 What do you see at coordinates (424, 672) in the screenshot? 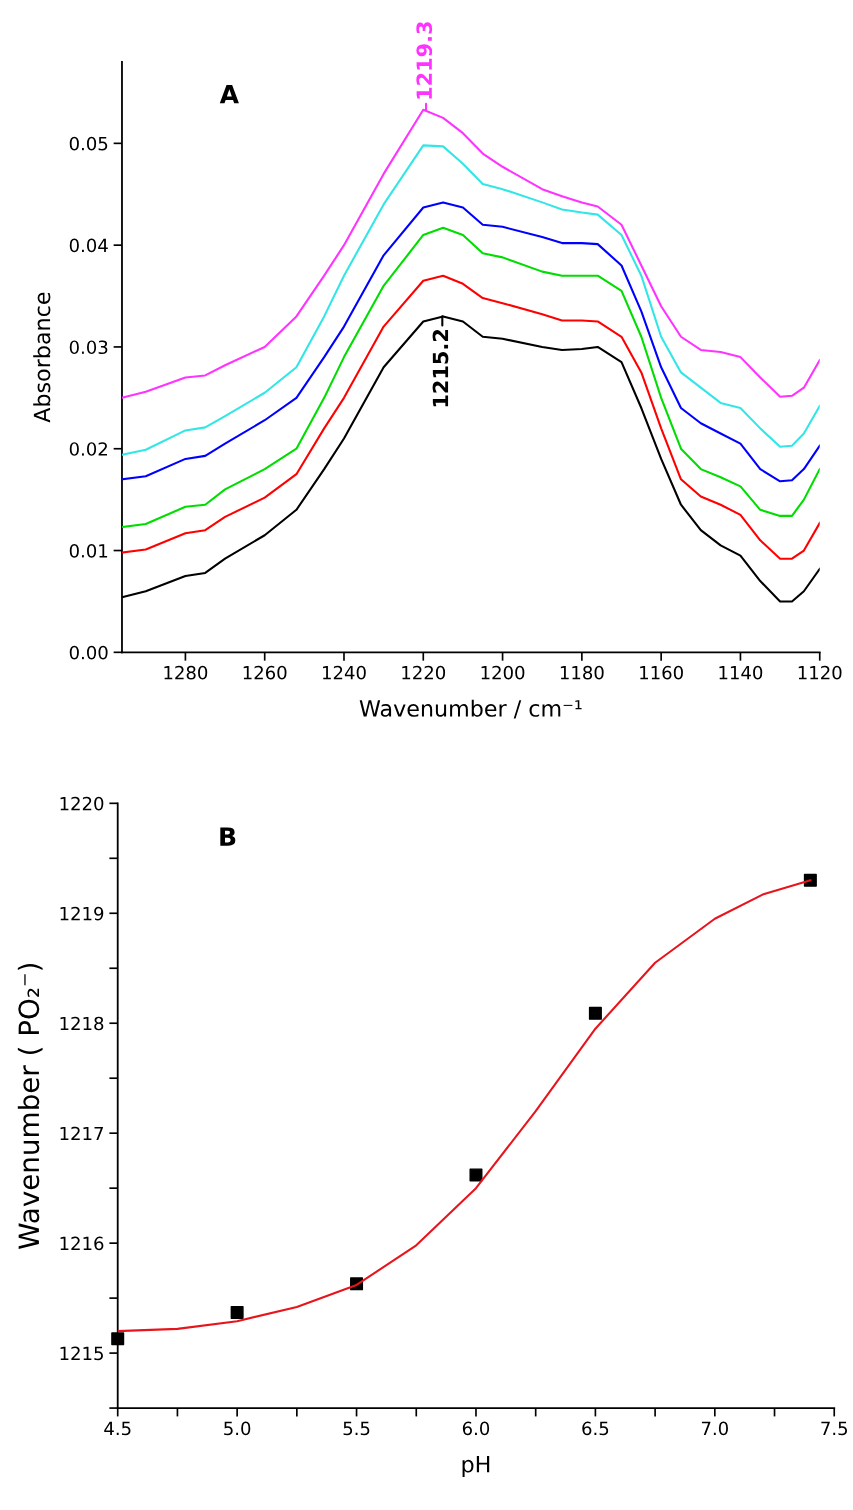
I see `x-tick-label: 1220` at bounding box center [424, 672].